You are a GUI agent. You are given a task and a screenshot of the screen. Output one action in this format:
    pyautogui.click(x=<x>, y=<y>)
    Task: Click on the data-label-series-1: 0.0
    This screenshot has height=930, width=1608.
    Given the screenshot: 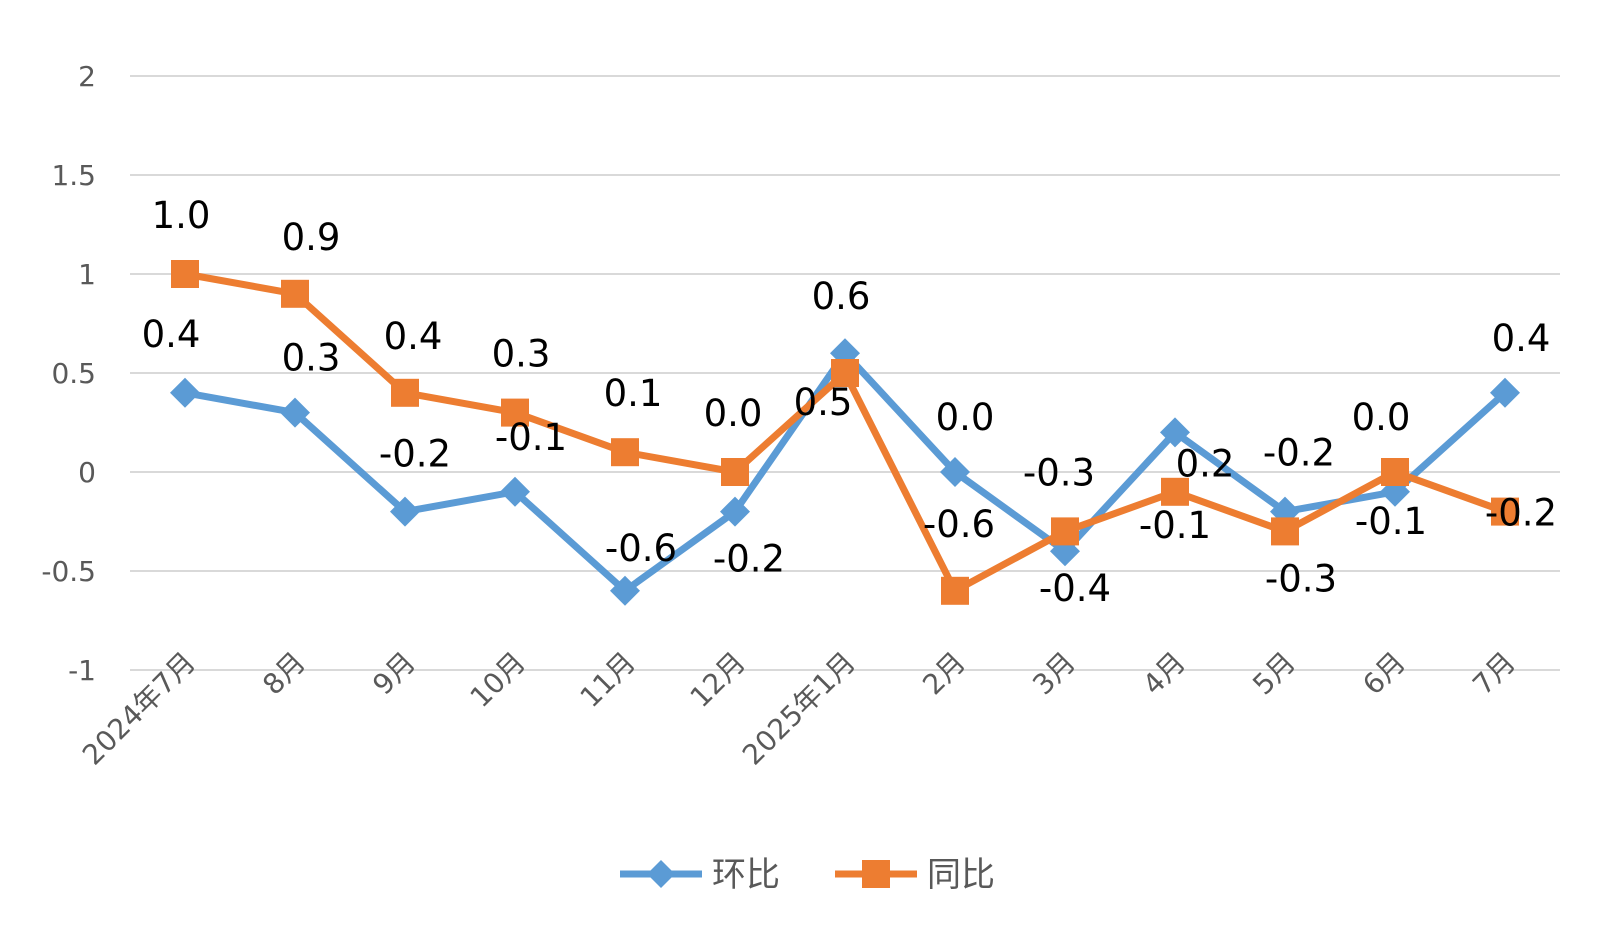 What is the action you would take?
    pyautogui.click(x=965, y=417)
    